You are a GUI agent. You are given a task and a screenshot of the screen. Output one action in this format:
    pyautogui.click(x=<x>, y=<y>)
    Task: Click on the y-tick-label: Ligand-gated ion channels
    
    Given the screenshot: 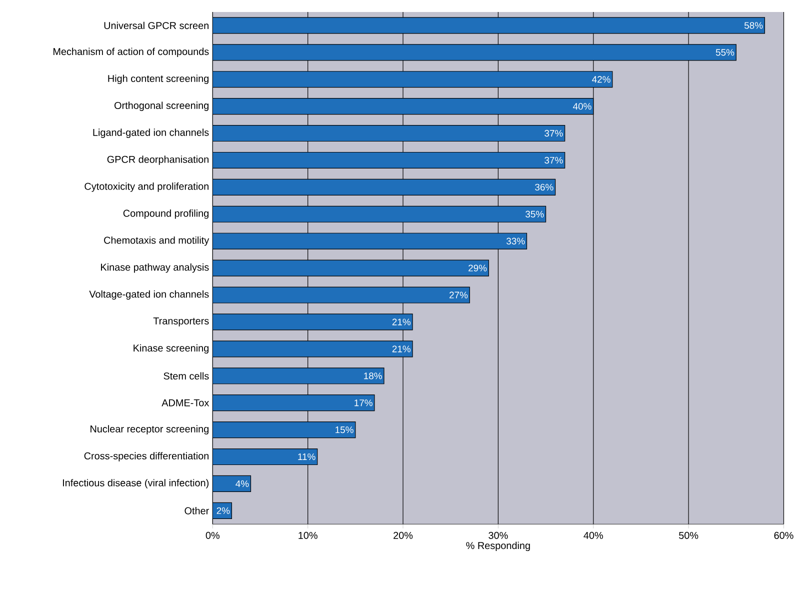 What is the action you would take?
    pyautogui.click(x=151, y=133)
    